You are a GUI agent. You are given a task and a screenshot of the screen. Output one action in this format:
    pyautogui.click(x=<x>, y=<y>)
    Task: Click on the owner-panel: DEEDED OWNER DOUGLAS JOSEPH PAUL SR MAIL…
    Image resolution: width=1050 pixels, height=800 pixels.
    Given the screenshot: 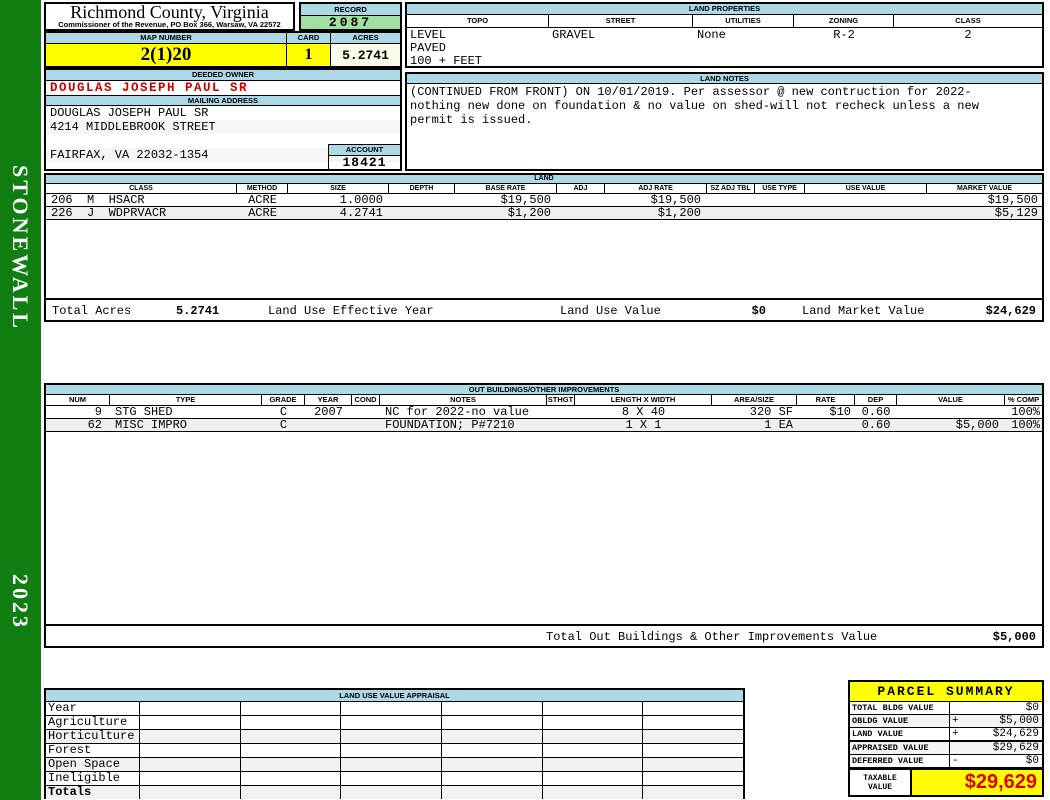 What is the action you would take?
    pyautogui.click(x=223, y=119)
    